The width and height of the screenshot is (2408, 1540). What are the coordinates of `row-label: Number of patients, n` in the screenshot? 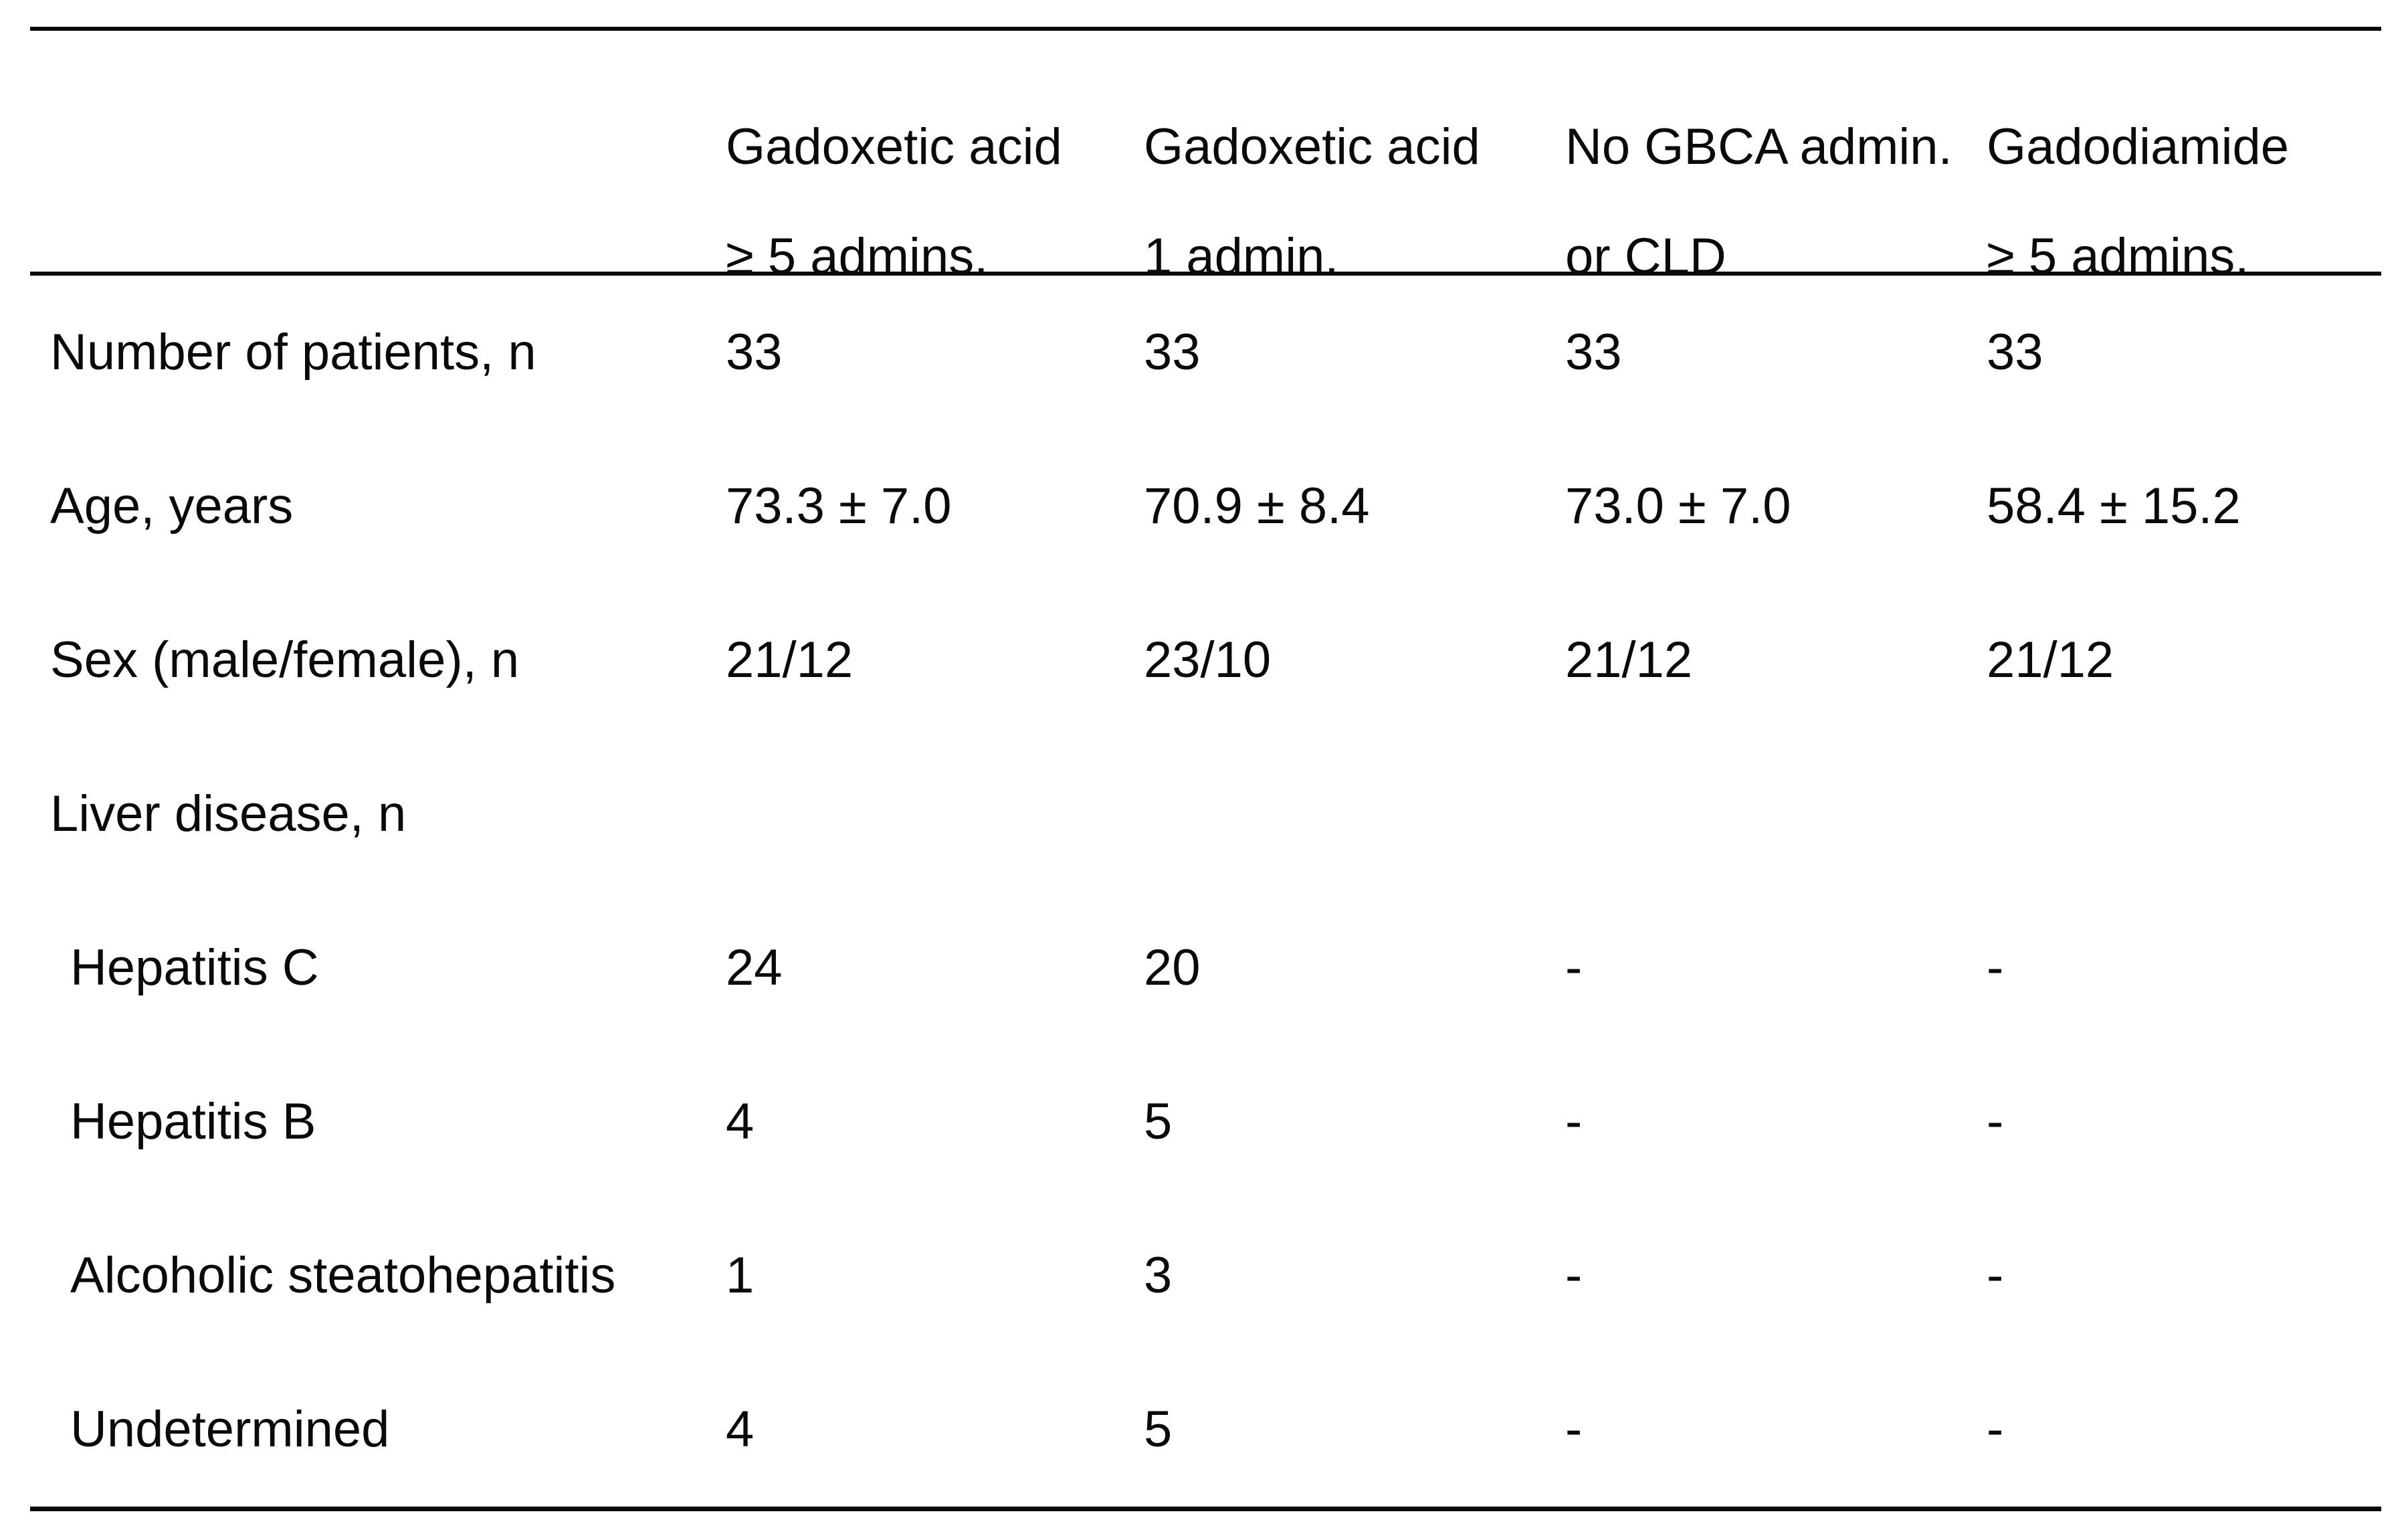 It's located at (293, 352).